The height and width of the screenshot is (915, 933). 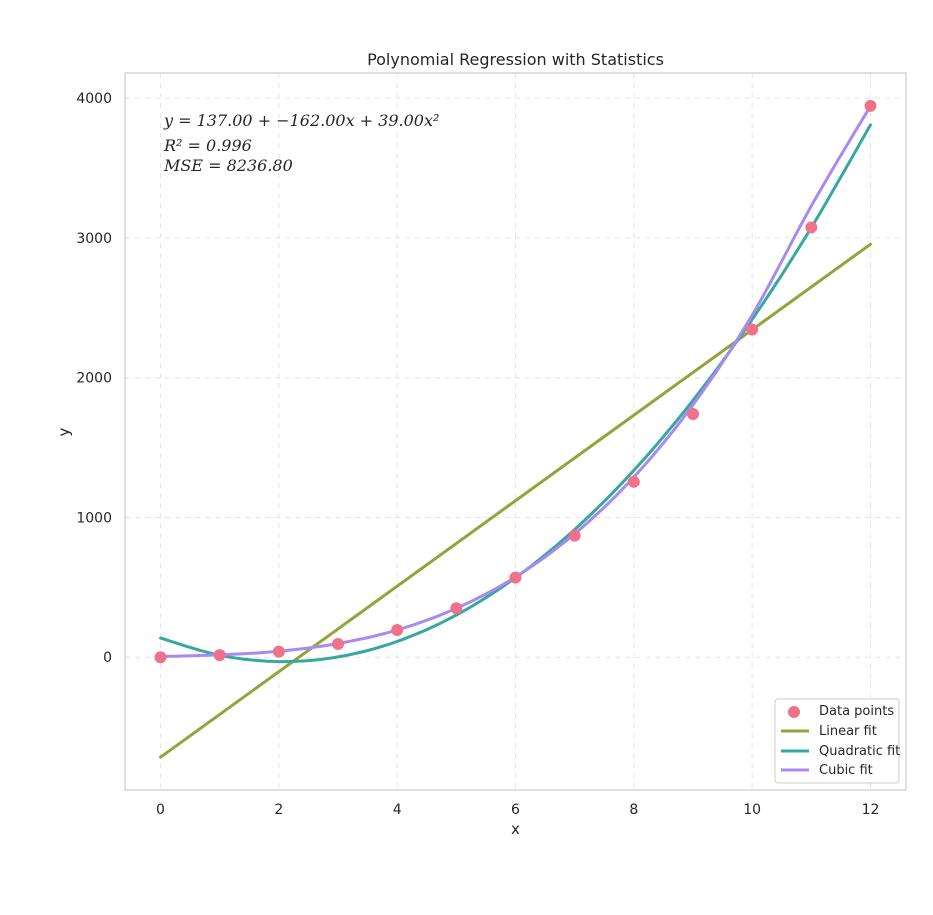 I want to click on legend-label-quadratic-fit: Quadratic fit, so click(x=859, y=751).